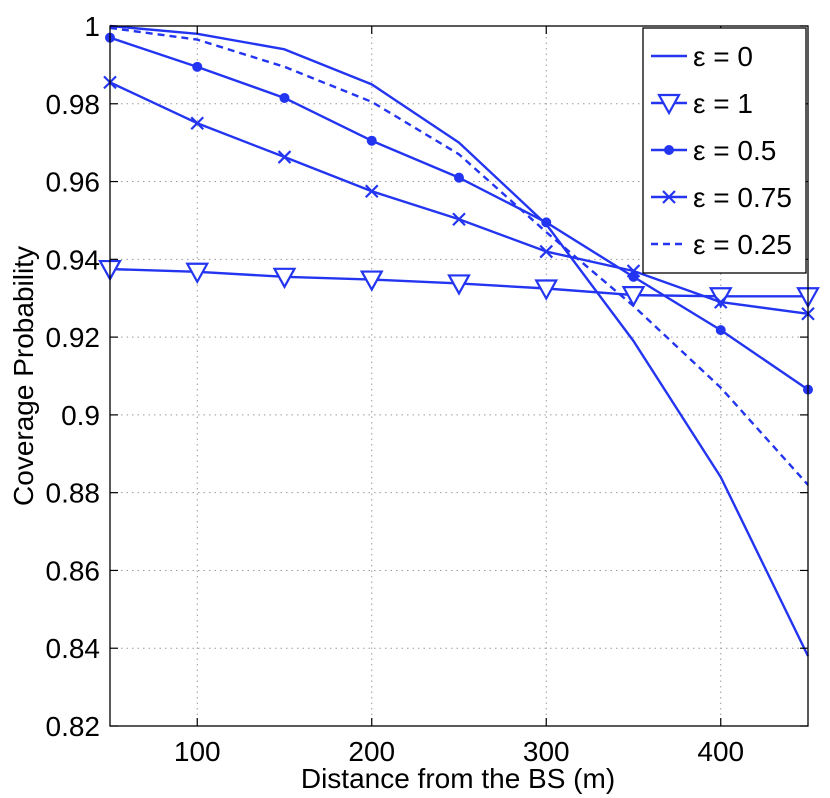 The width and height of the screenshot is (830, 798). What do you see at coordinates (723, 103) in the screenshot?
I see `legend-label-1: ε = 1` at bounding box center [723, 103].